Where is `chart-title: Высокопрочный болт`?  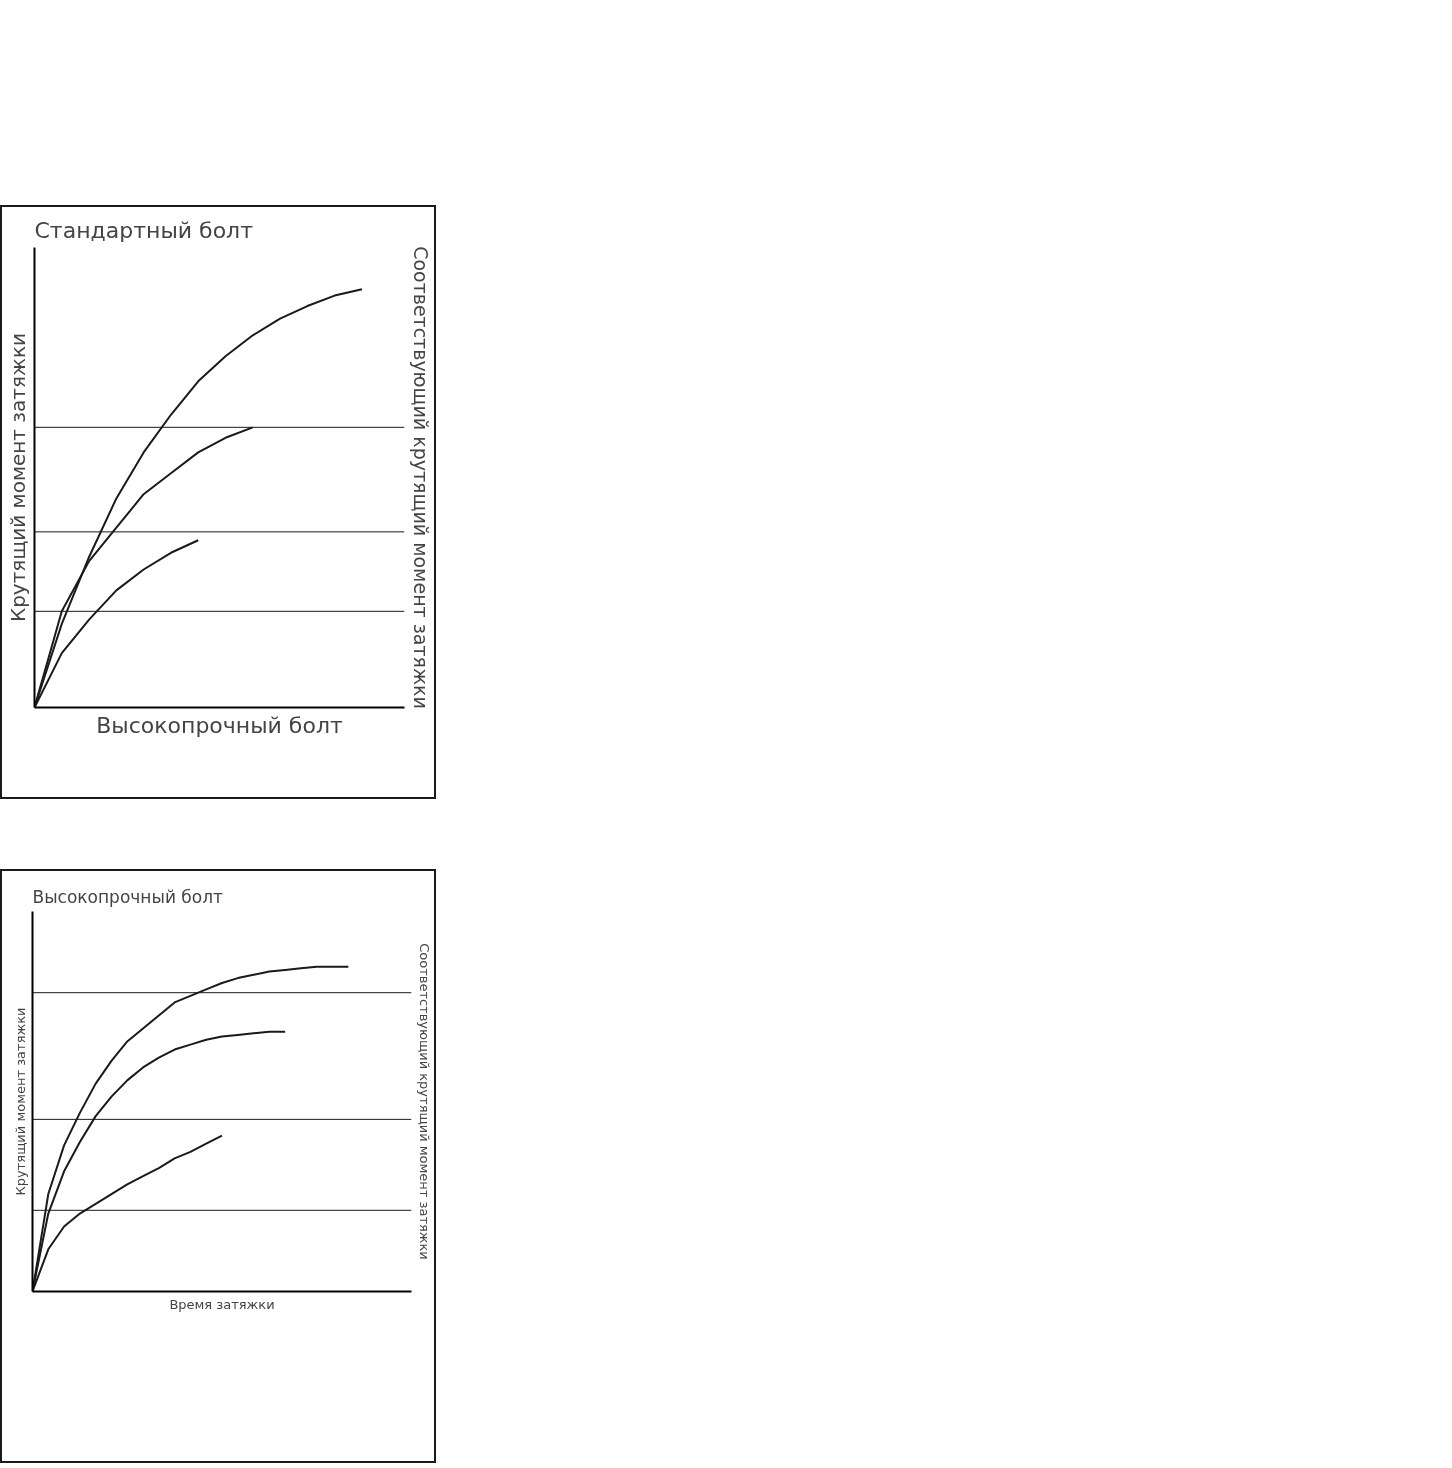
chart-title: Высокопрочный болт is located at coordinates (128, 896).